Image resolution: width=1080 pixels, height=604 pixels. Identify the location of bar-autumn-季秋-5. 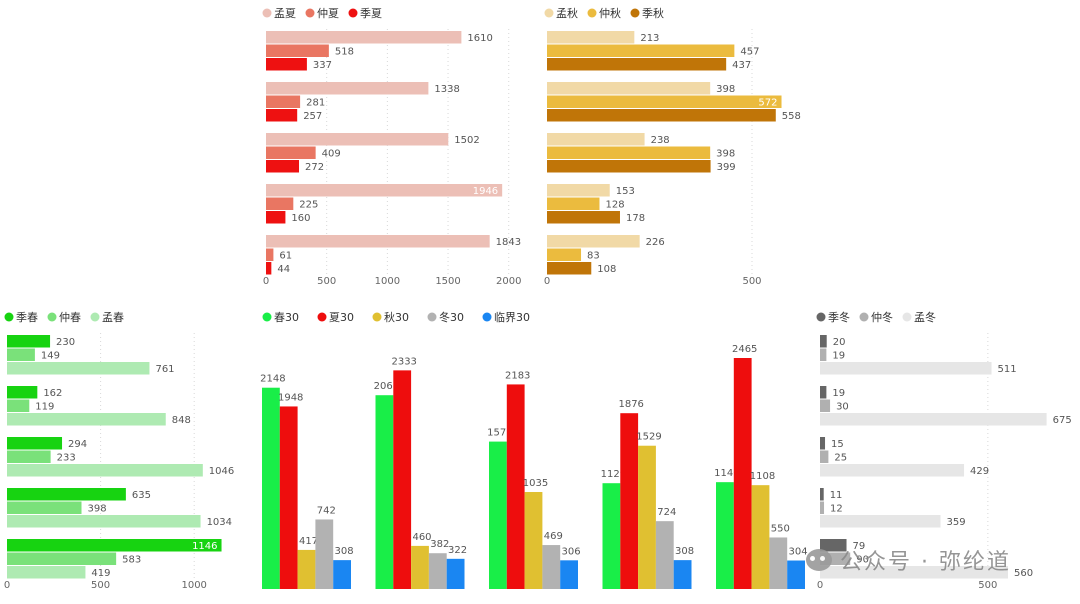
(569, 268).